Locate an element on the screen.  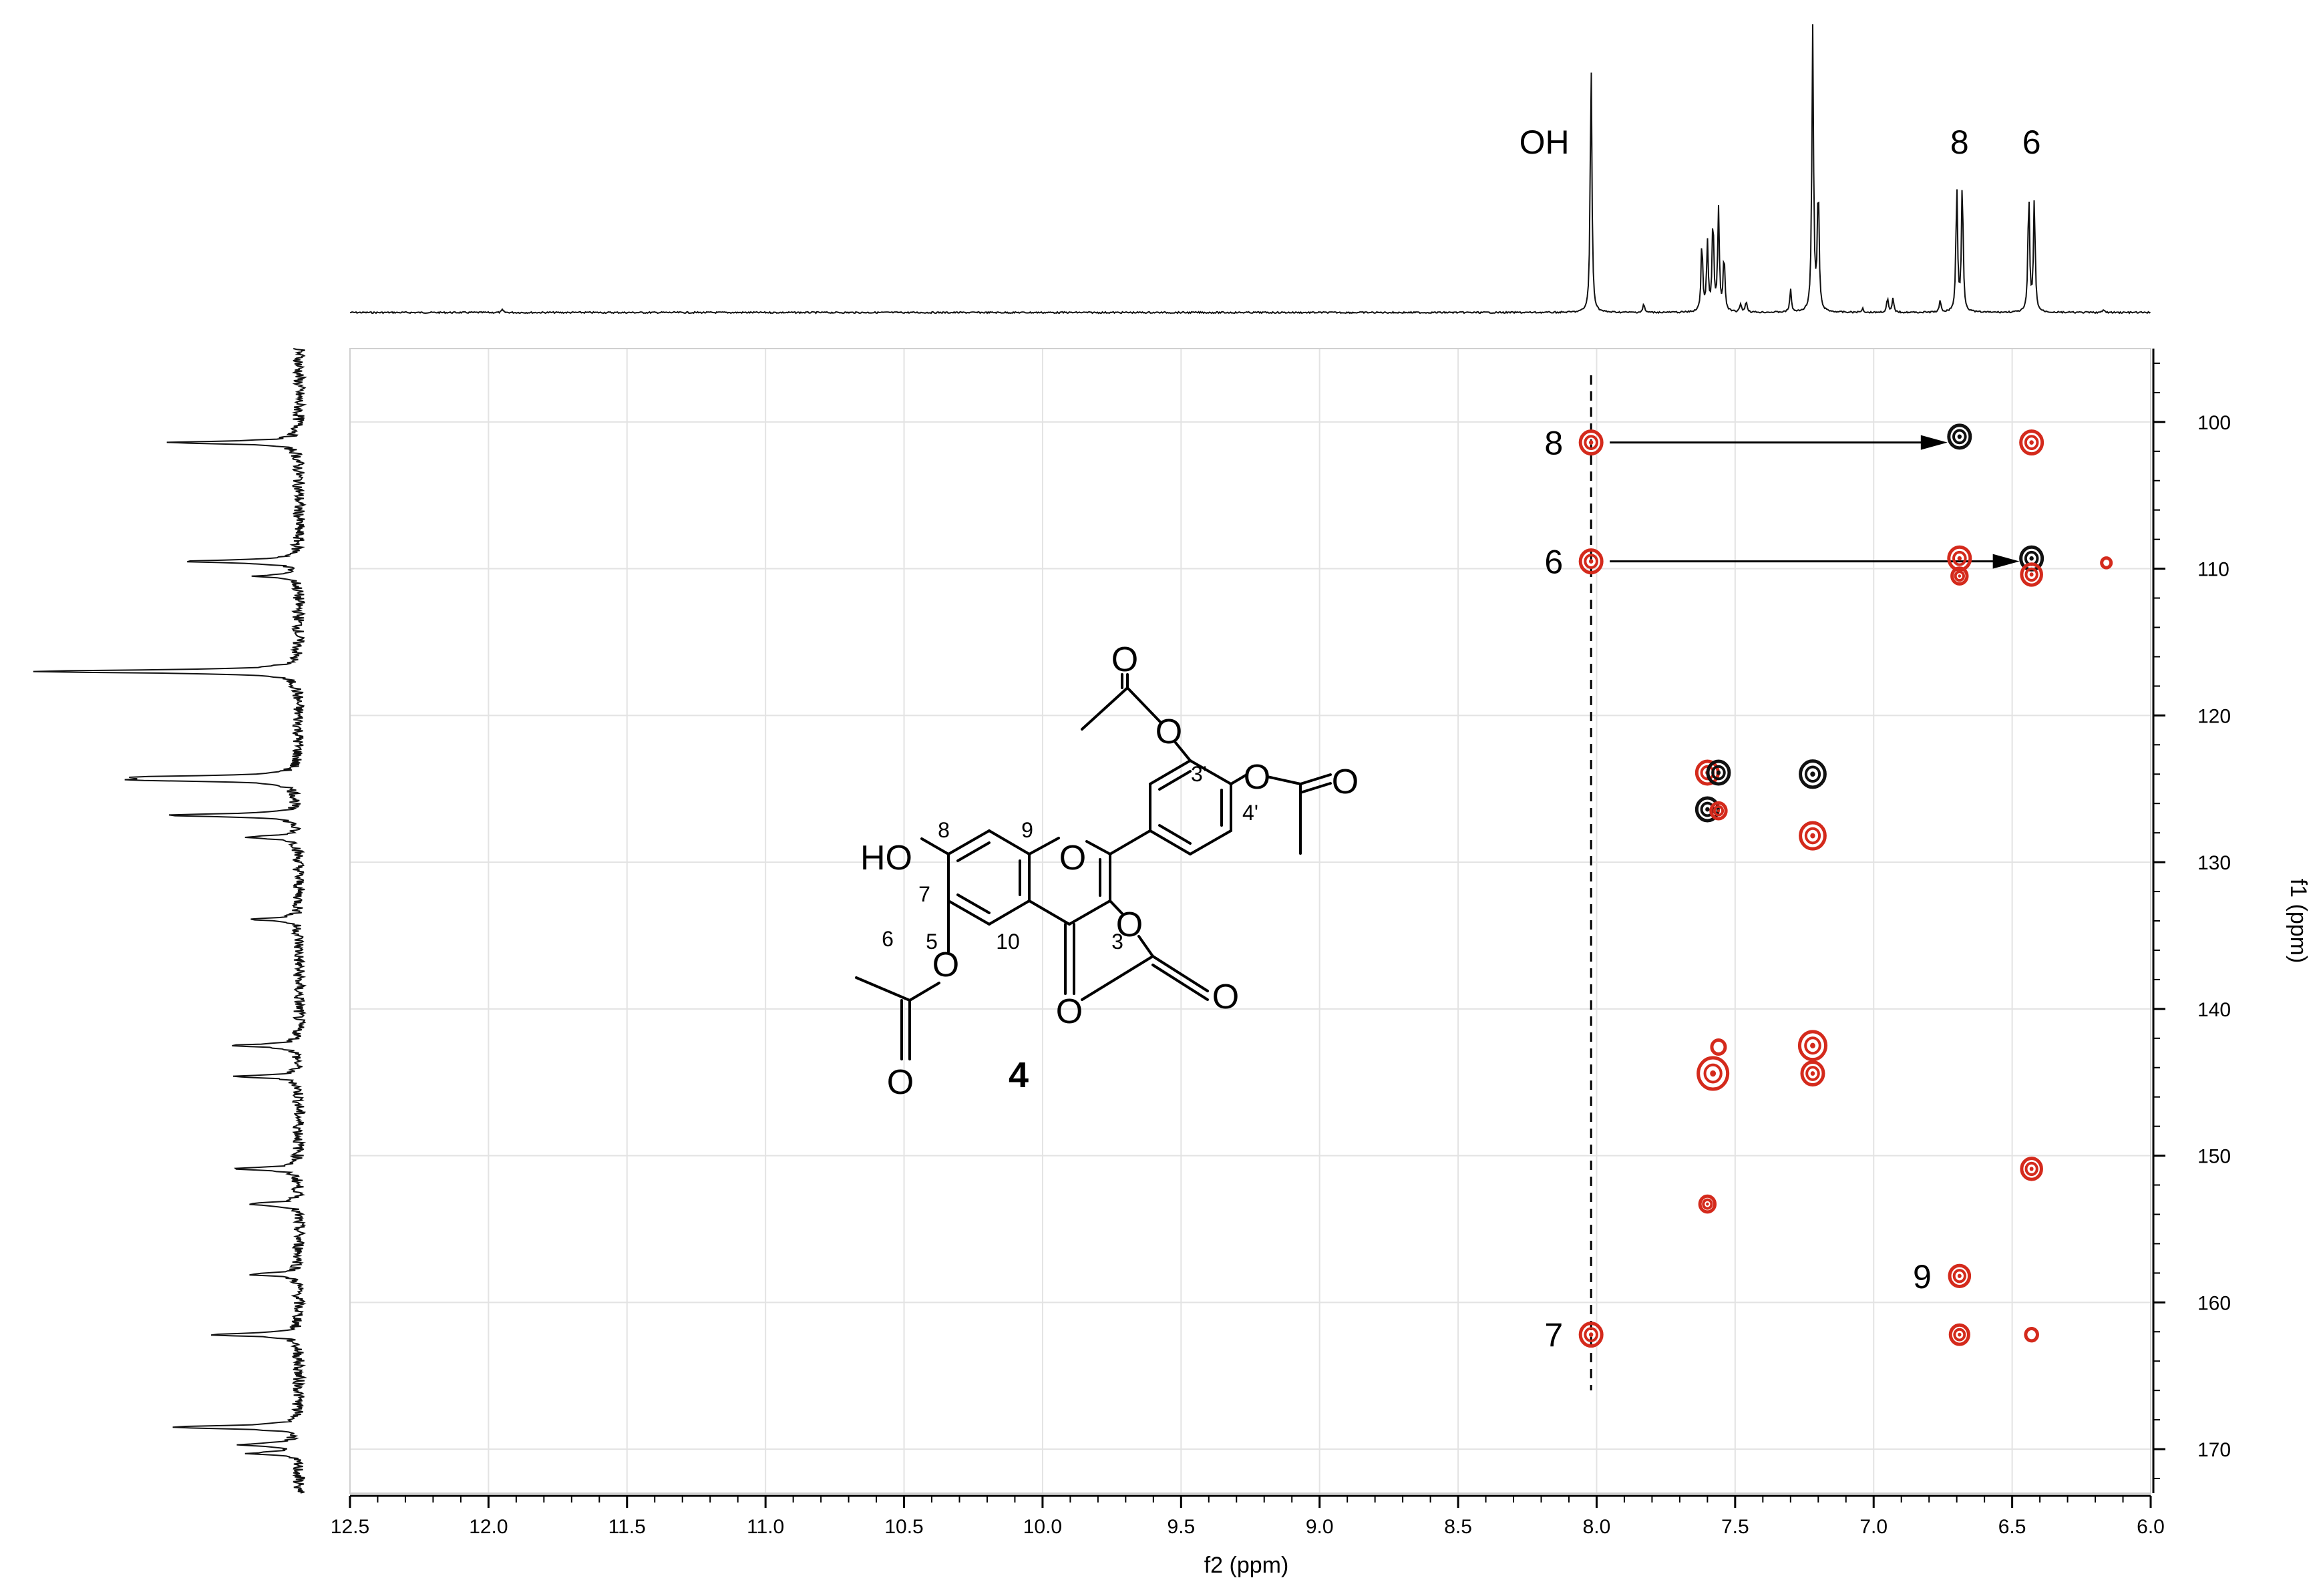
y-tick-label: 110 is located at coordinates (2213, 570).